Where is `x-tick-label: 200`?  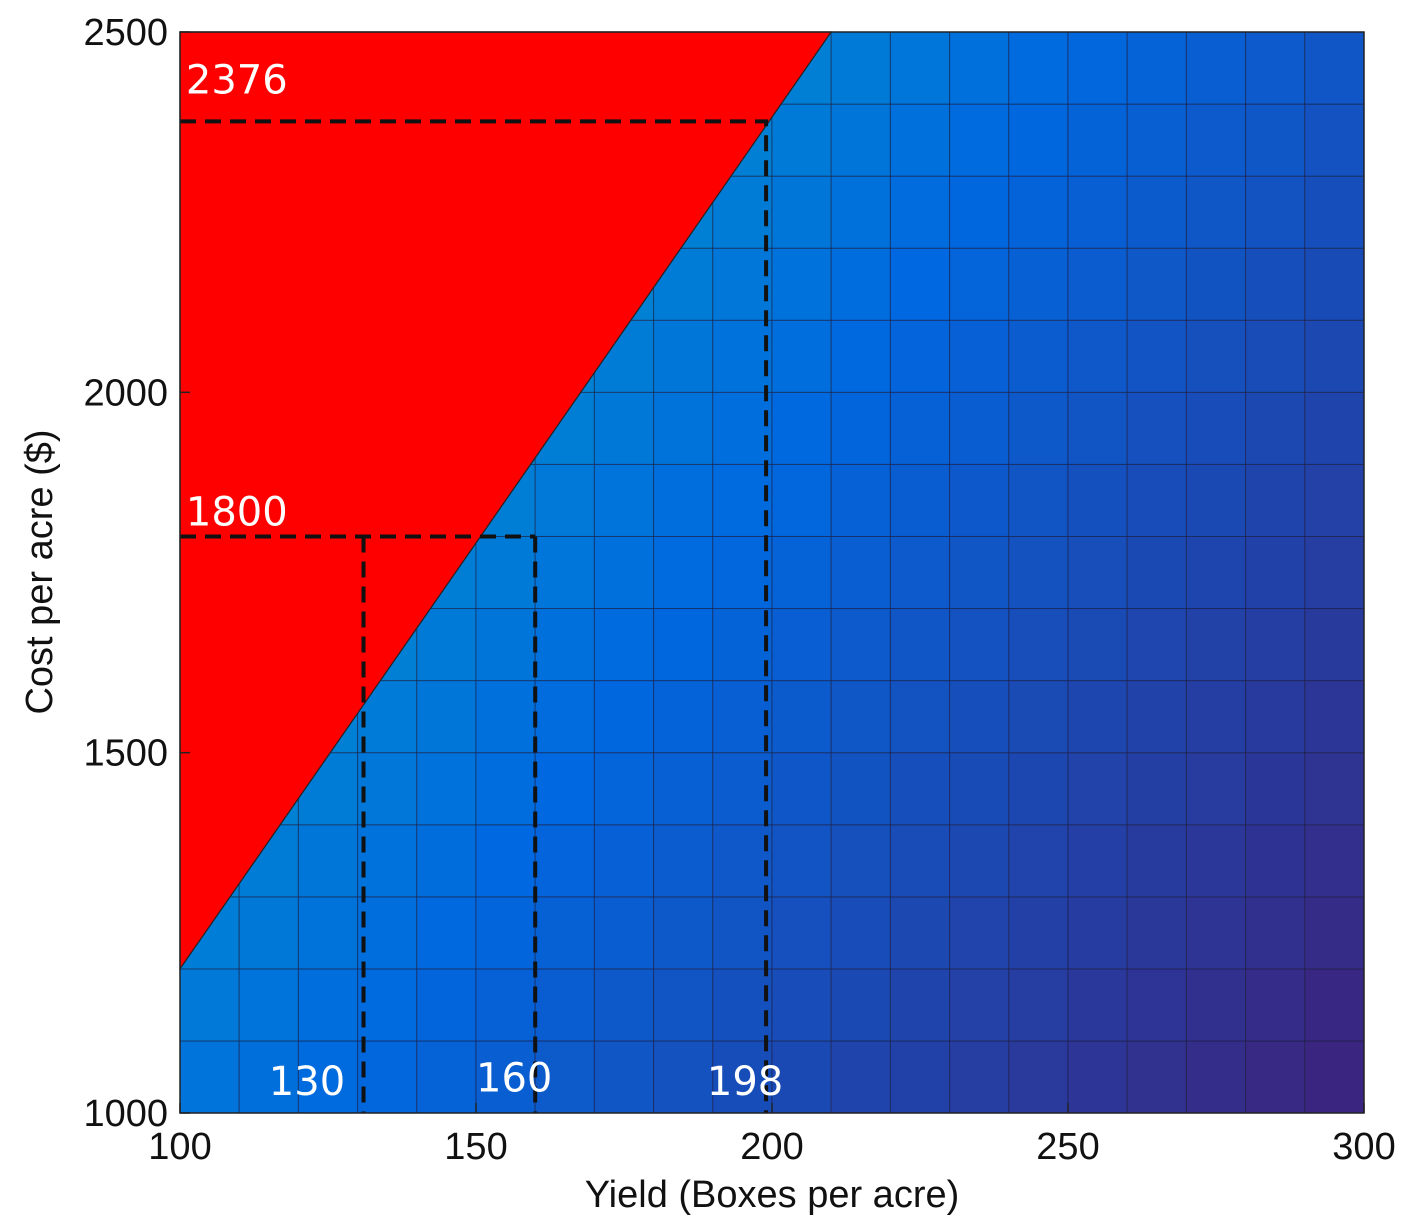
x-tick-label: 200 is located at coordinates (771, 1147).